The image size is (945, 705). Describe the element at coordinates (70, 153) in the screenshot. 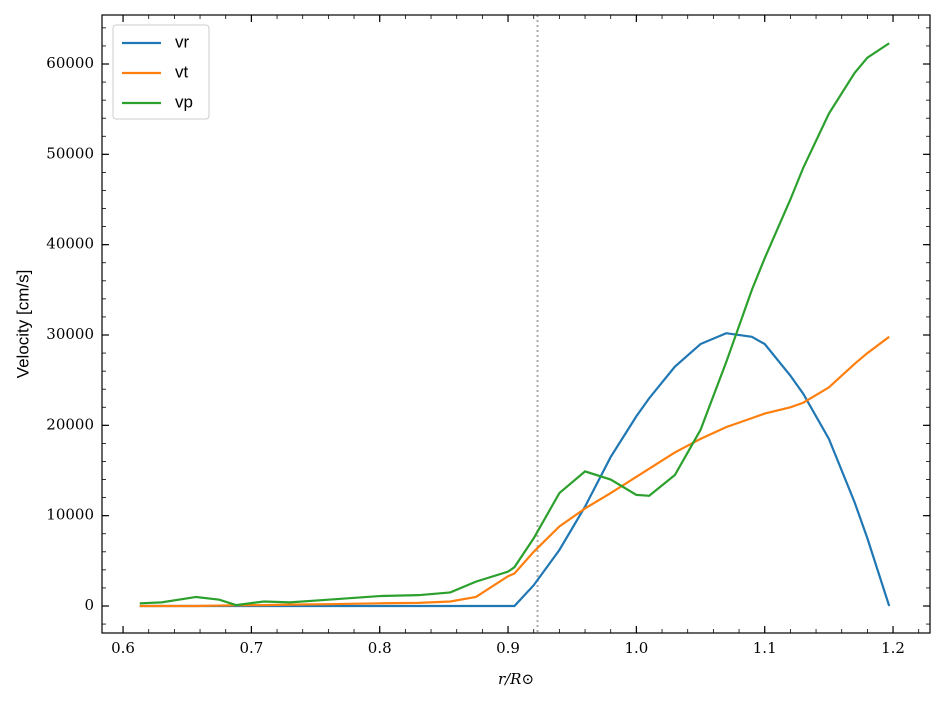

I see `y-tick-label: 50000` at that location.